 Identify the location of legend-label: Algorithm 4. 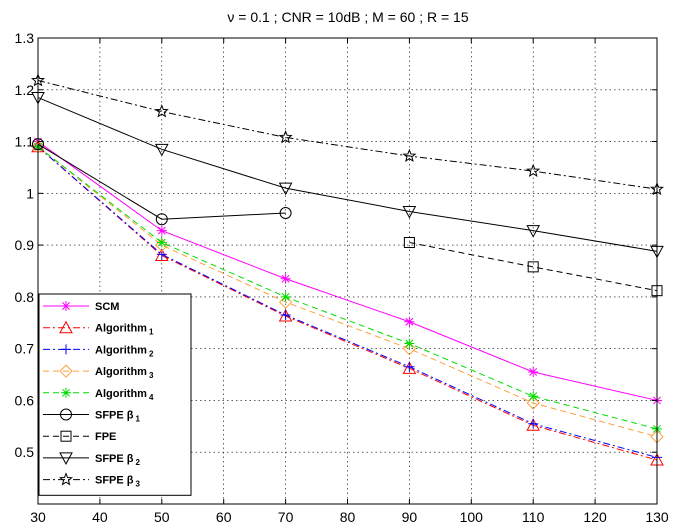
(124, 395).